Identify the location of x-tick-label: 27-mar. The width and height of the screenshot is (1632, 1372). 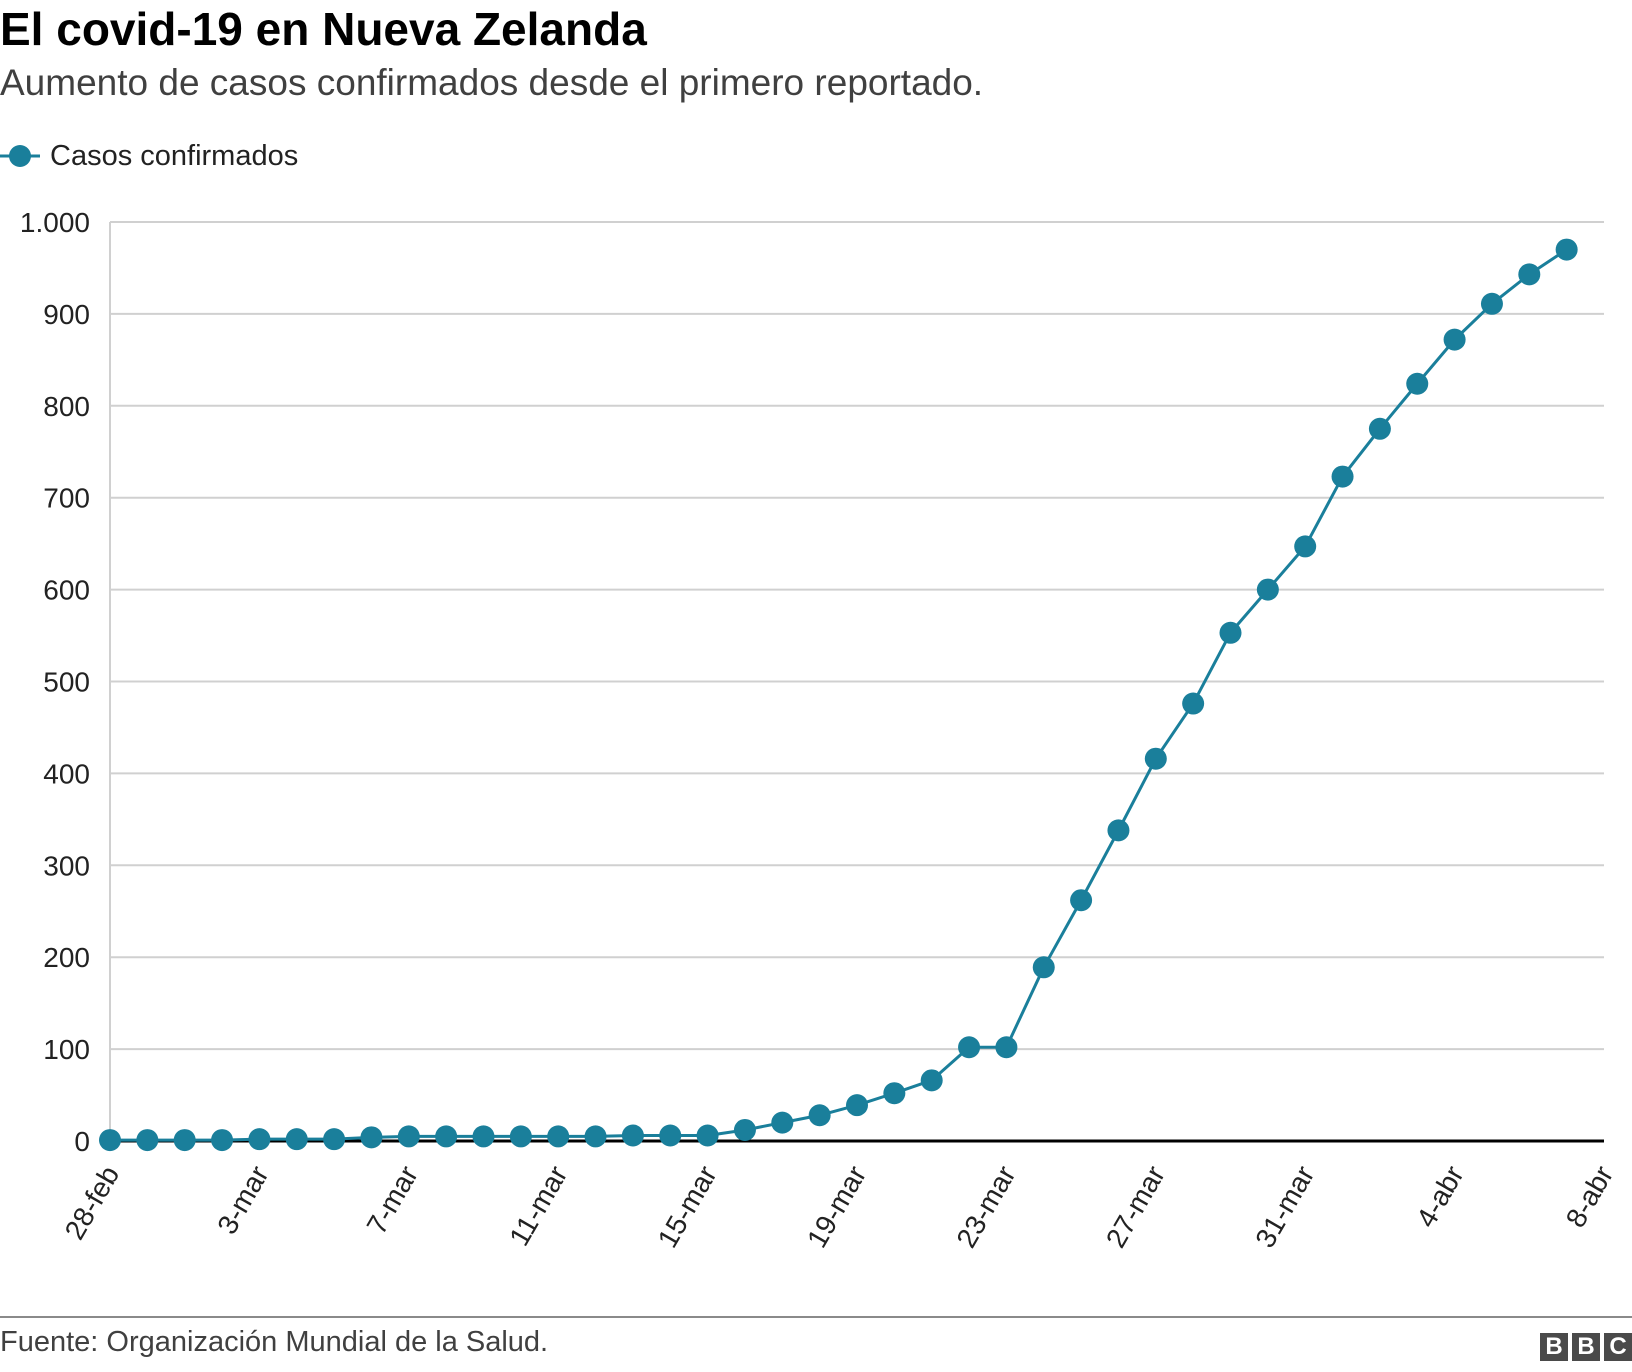
(1135, 1207).